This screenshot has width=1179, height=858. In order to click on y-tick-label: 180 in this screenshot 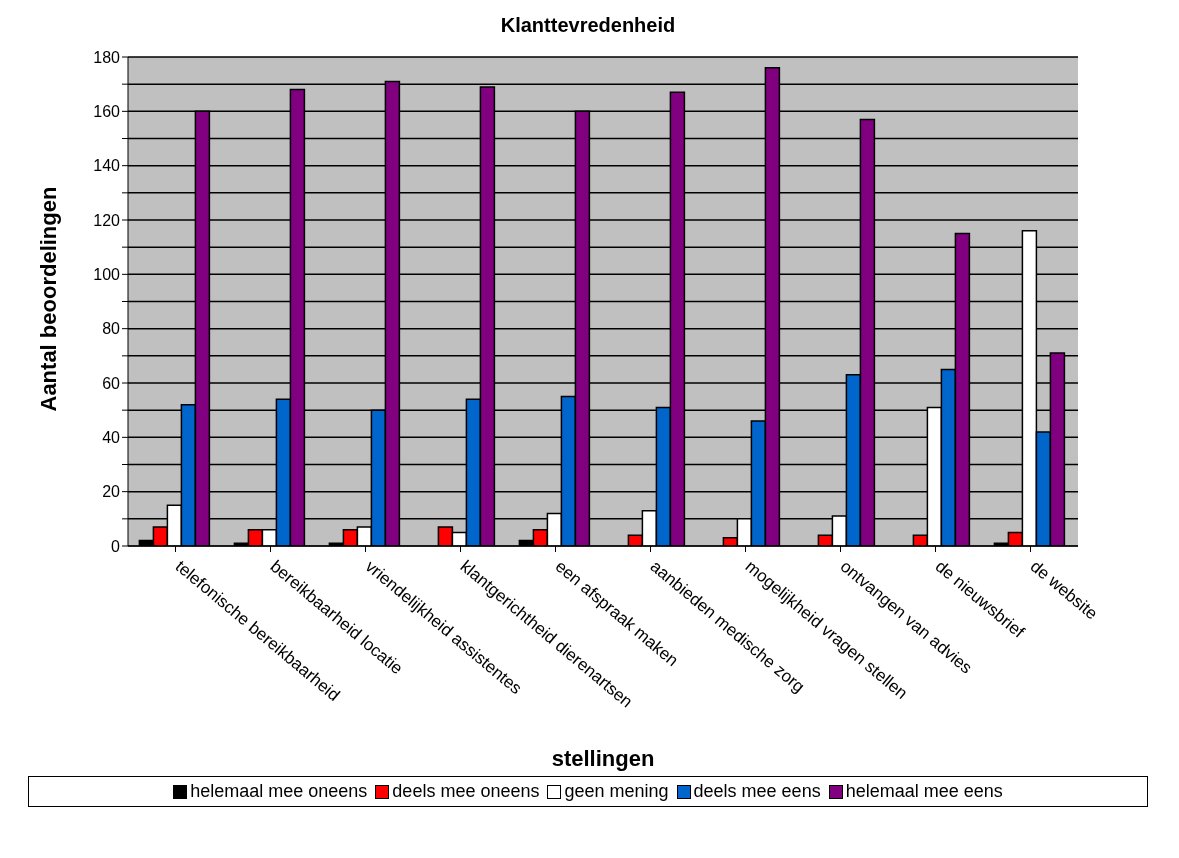, I will do `click(107, 57)`.